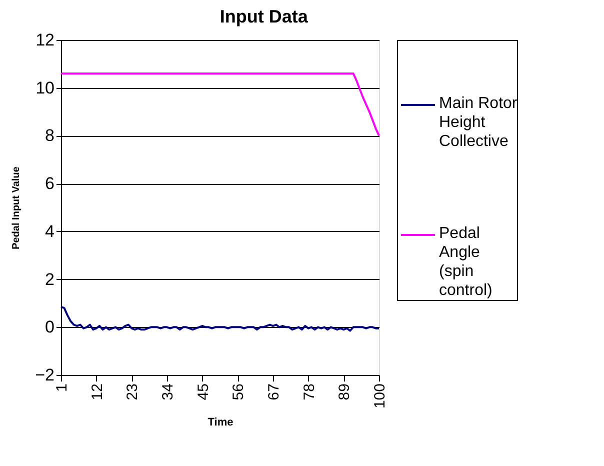 The image size is (604, 466). What do you see at coordinates (239, 392) in the screenshot?
I see `x-tick-label: 56` at bounding box center [239, 392].